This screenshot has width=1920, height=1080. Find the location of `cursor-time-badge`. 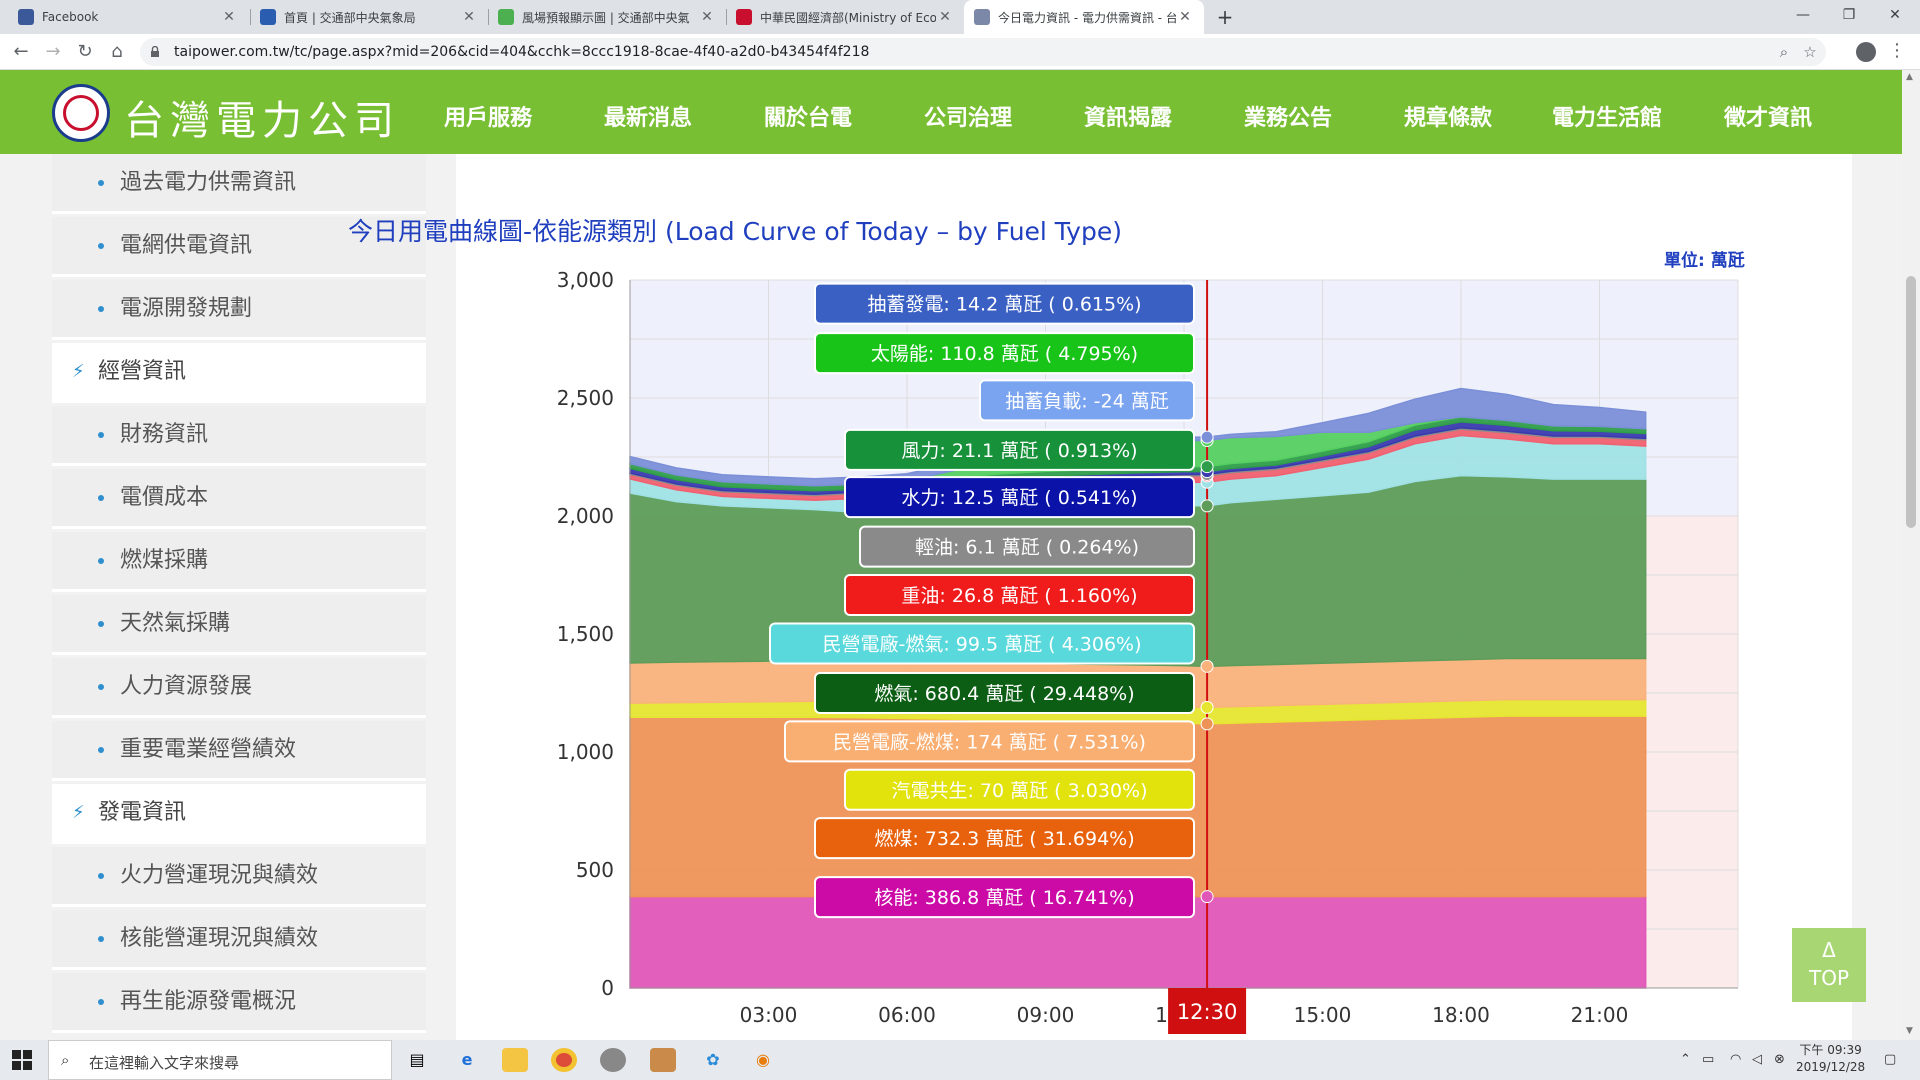

cursor-time-badge is located at coordinates (1207, 1011).